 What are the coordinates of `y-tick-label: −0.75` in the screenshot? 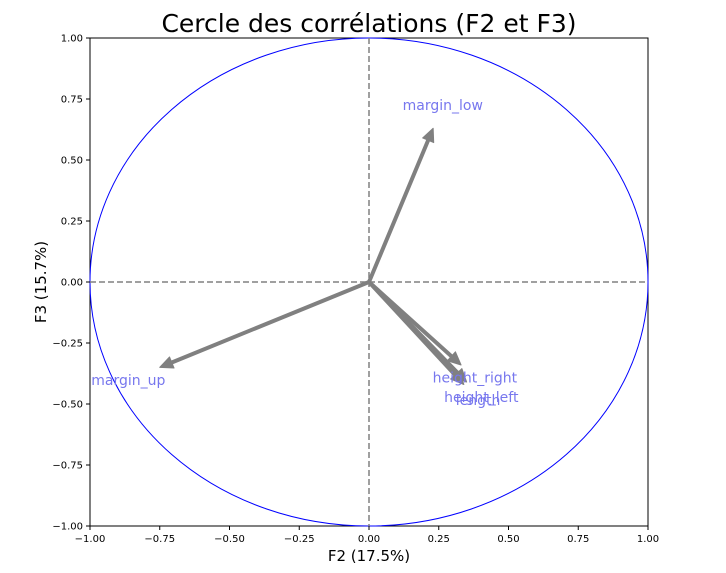 It's located at (67, 466).